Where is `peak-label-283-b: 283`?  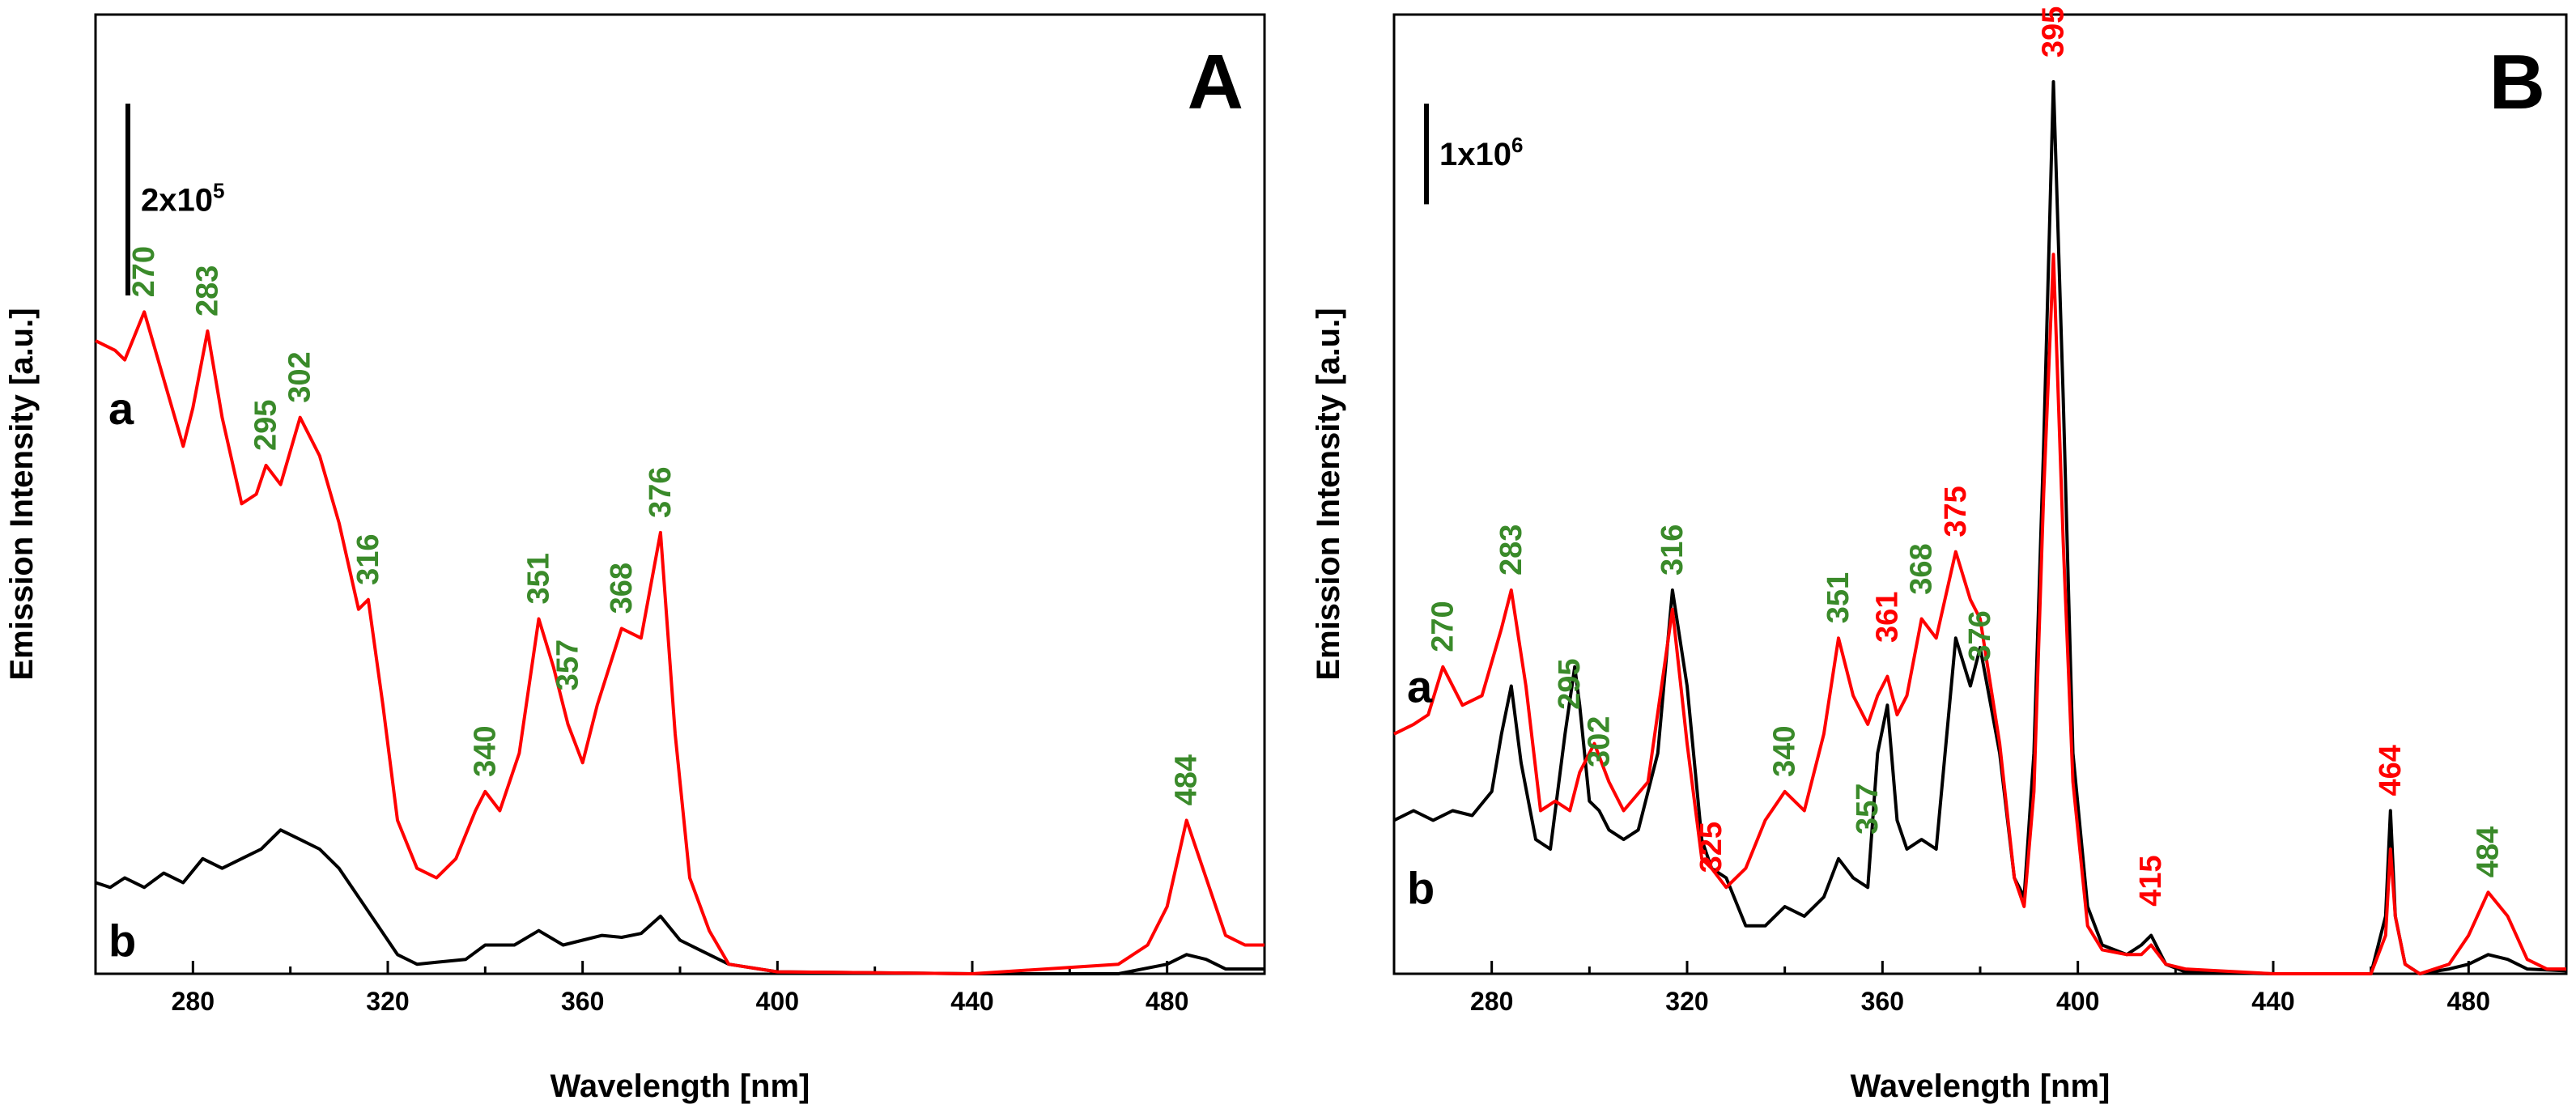
peak-label-283-b: 283 is located at coordinates (1511, 550).